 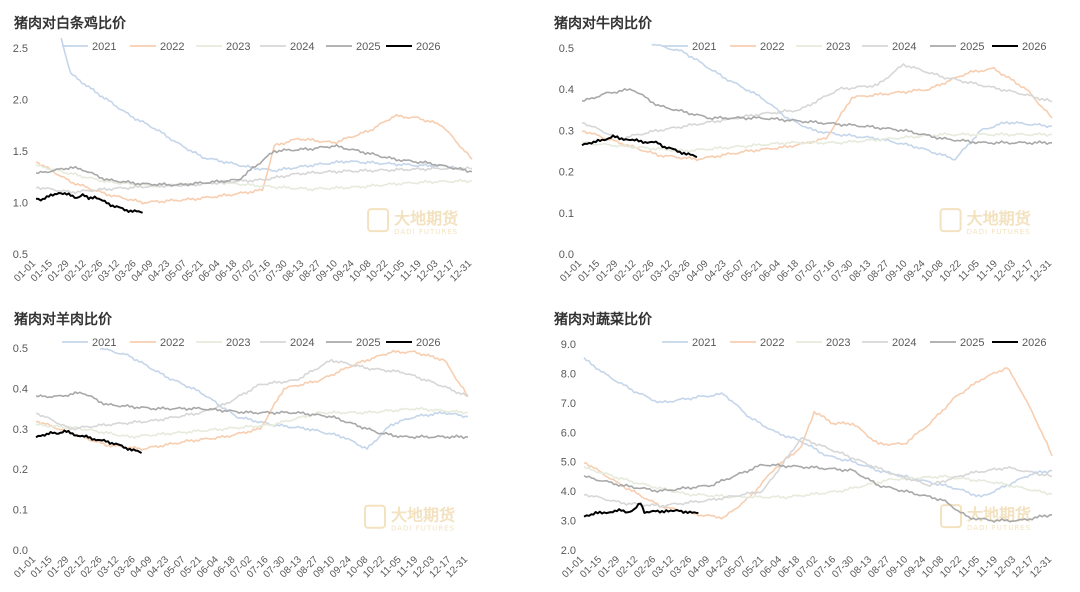 What do you see at coordinates (568, 404) in the screenshot?
I see `y-tick-label: 7.0` at bounding box center [568, 404].